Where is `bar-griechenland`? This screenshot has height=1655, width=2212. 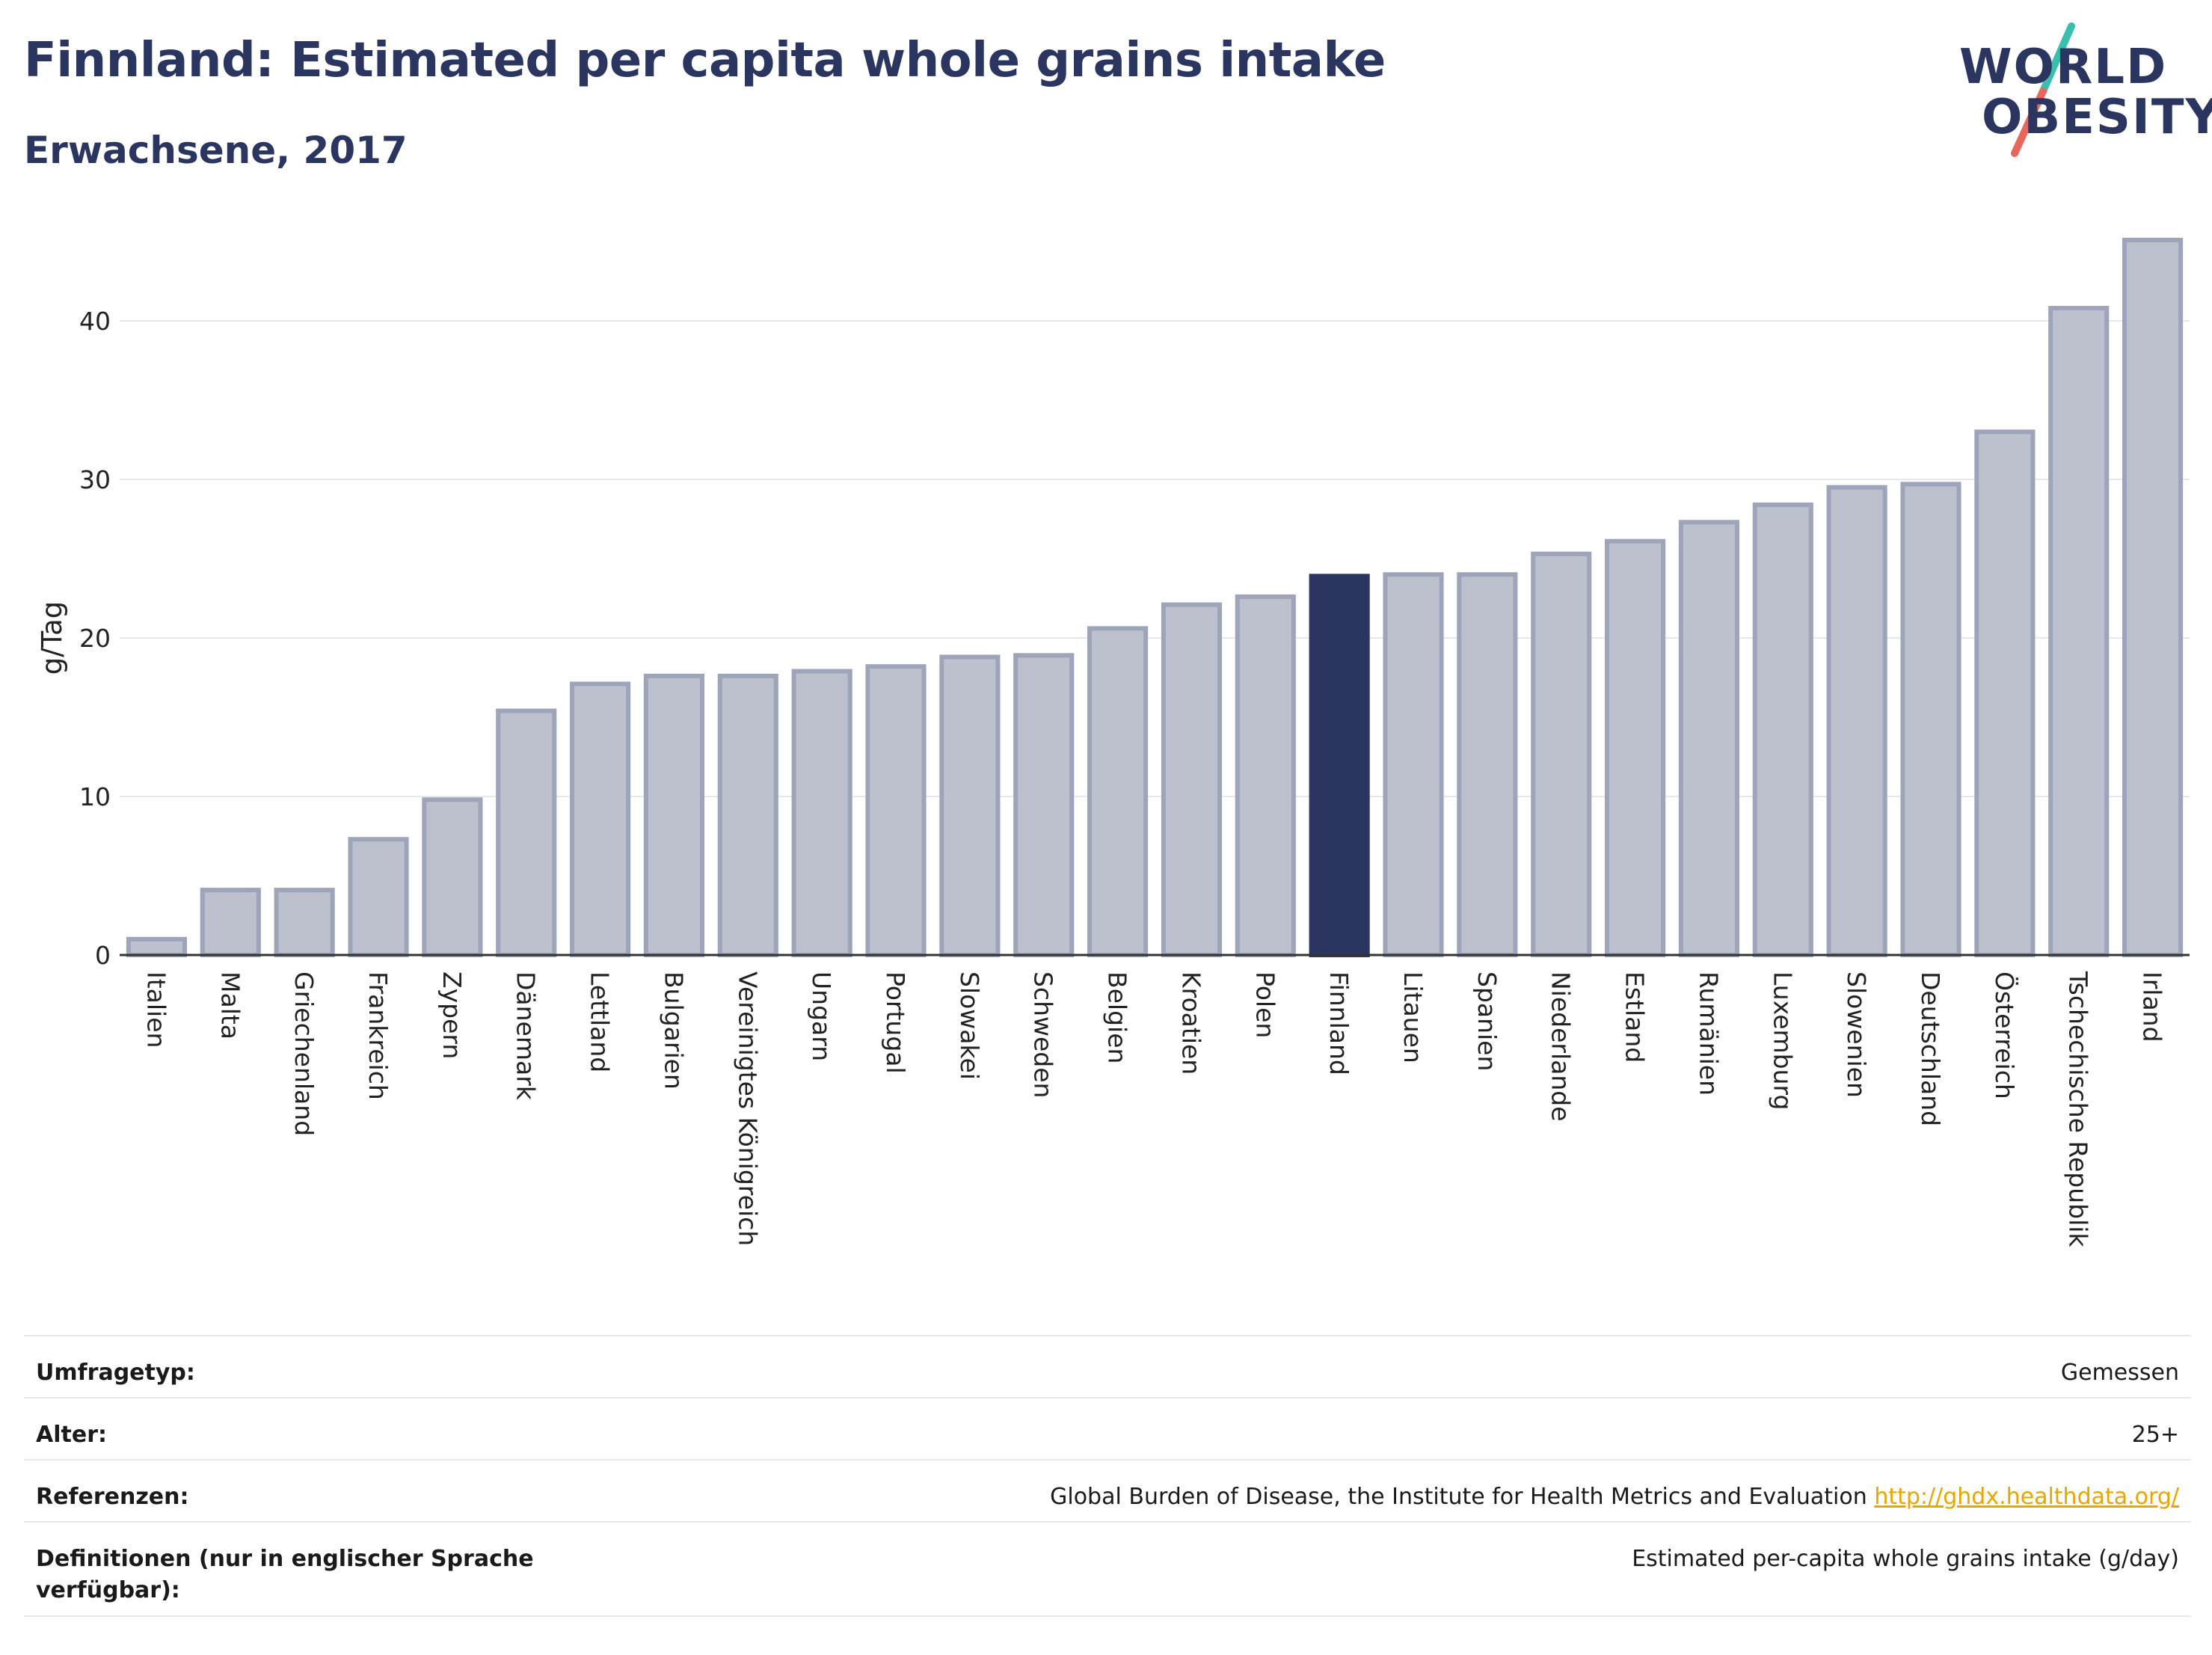 bar-griechenland is located at coordinates (304, 923).